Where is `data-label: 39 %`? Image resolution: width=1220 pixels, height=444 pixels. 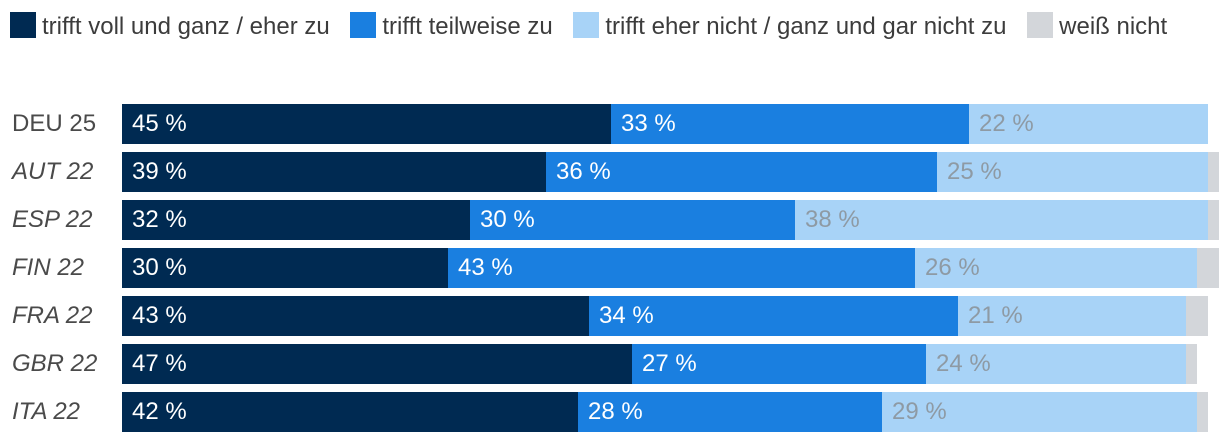 data-label: 39 % is located at coordinates (159, 171).